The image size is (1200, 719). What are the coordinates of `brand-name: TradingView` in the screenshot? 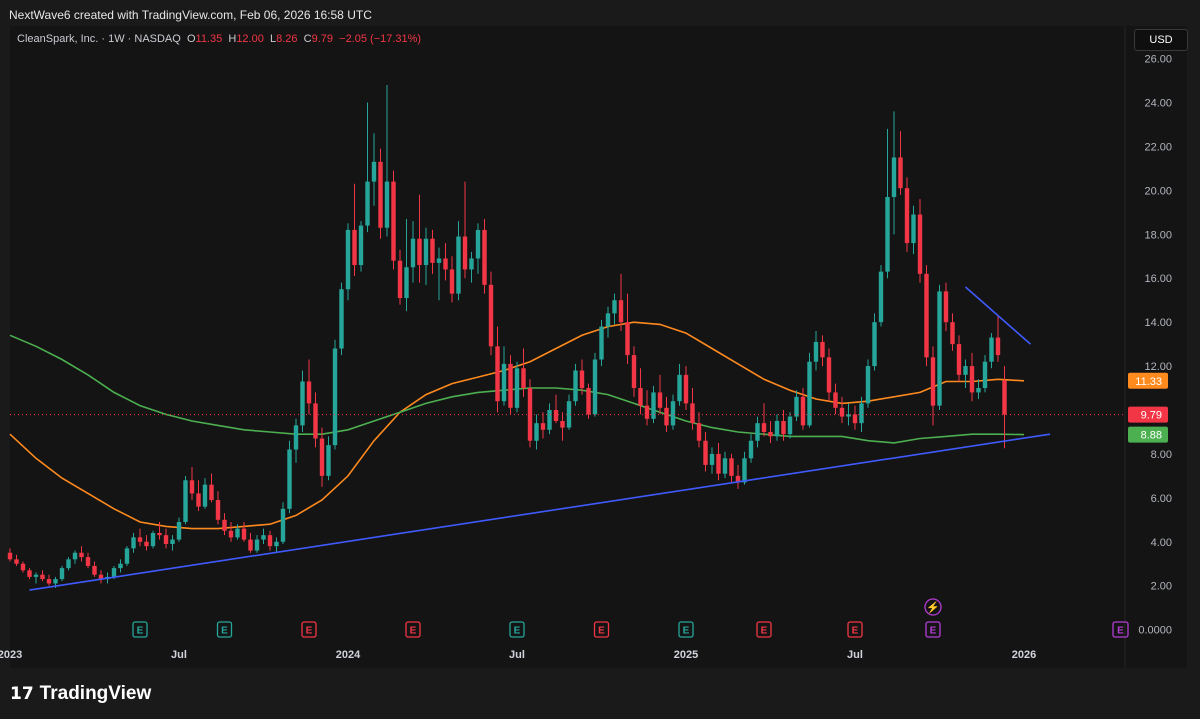 It's located at (95, 693).